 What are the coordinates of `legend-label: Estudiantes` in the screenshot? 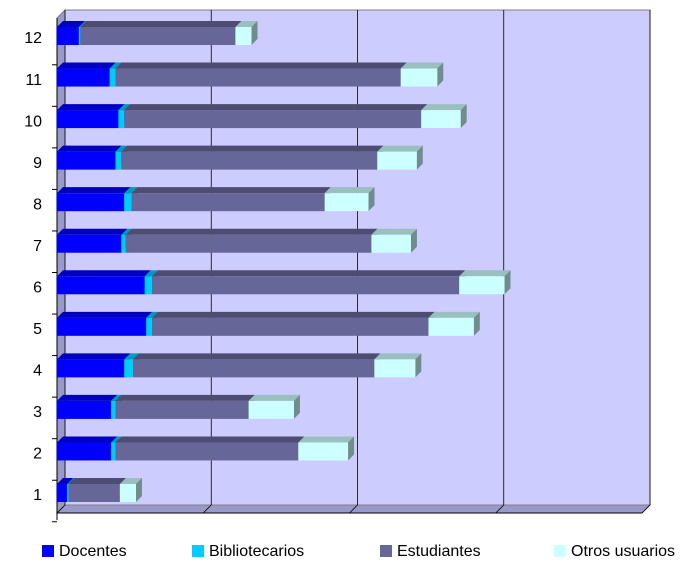 It's located at (439, 551).